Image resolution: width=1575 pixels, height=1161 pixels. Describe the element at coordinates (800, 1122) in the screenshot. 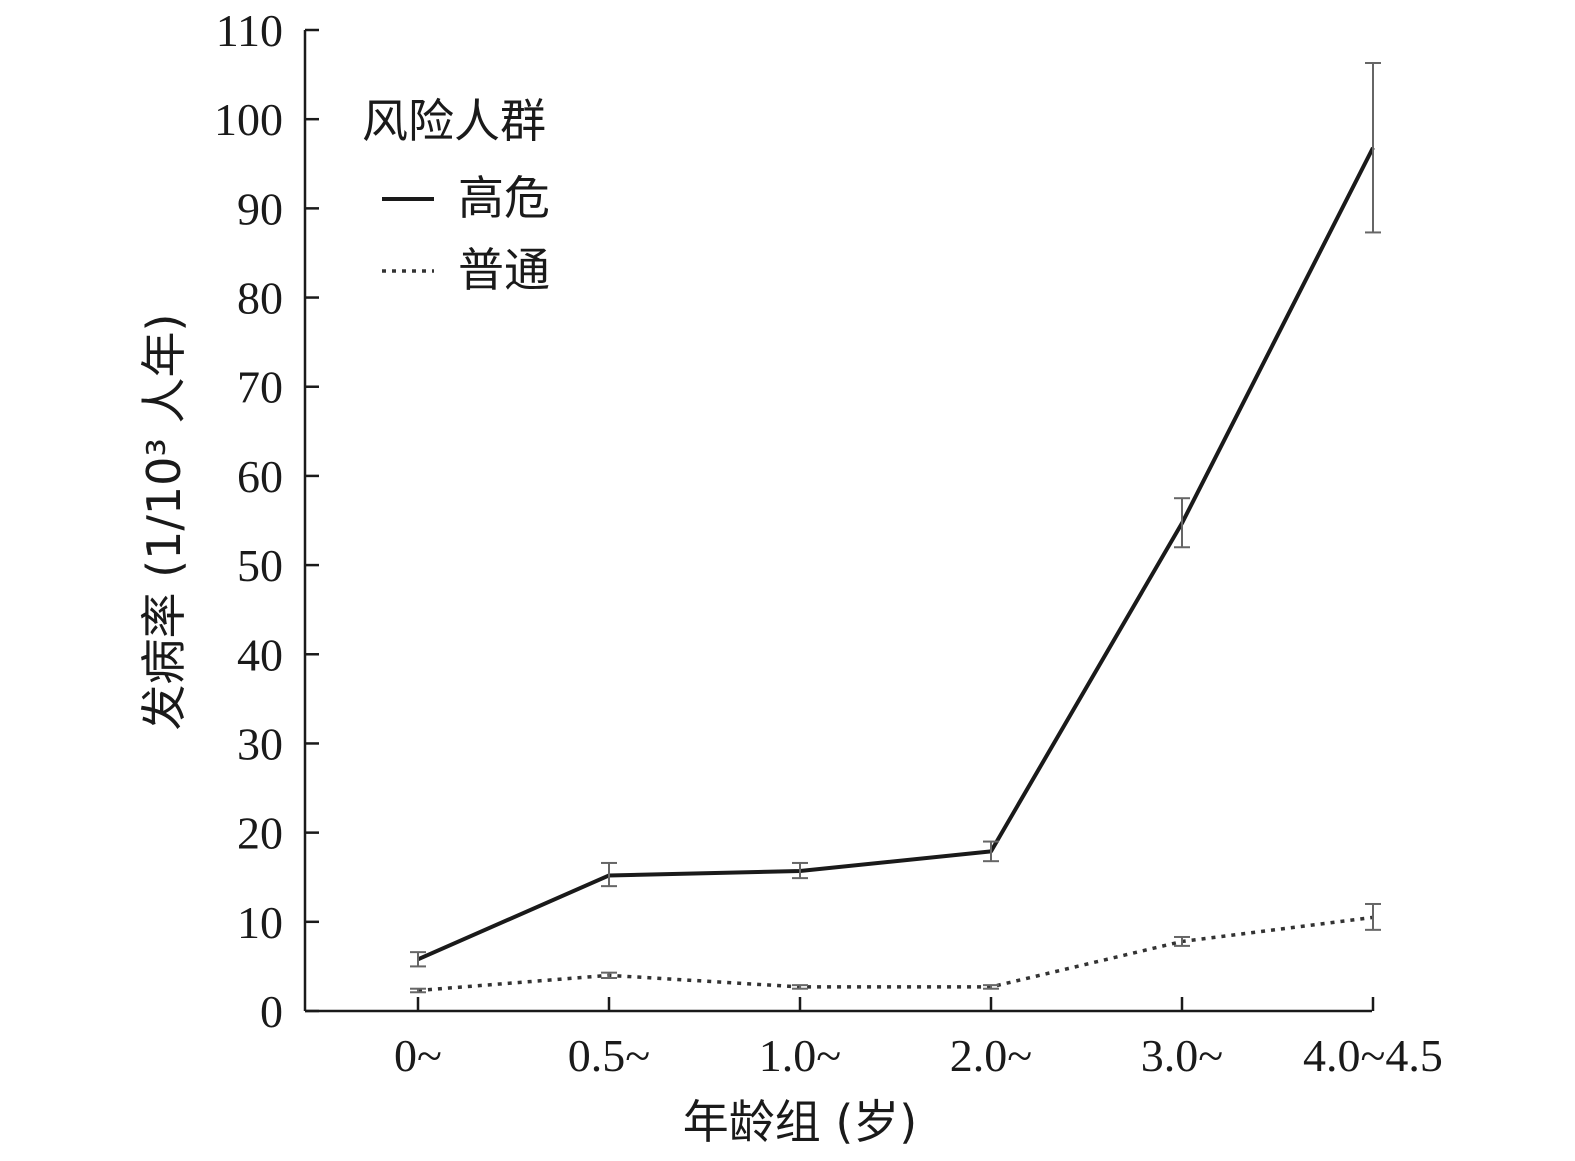

I see `x-axis-title: 年龄组 (岁)` at that location.